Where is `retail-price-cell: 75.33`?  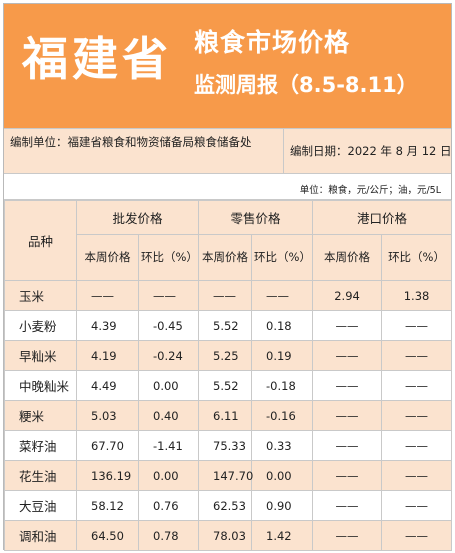 retail-price-cell: 75.33 is located at coordinates (225, 445).